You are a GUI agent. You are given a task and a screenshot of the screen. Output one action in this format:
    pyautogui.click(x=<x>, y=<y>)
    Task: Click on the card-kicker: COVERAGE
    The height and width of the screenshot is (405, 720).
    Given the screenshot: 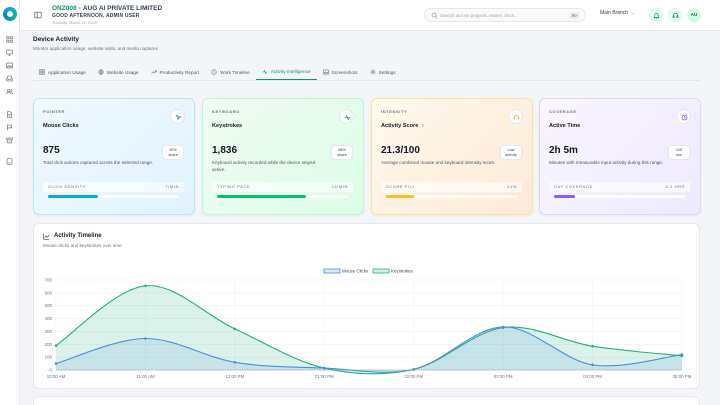 What is the action you would take?
    pyautogui.click(x=563, y=111)
    